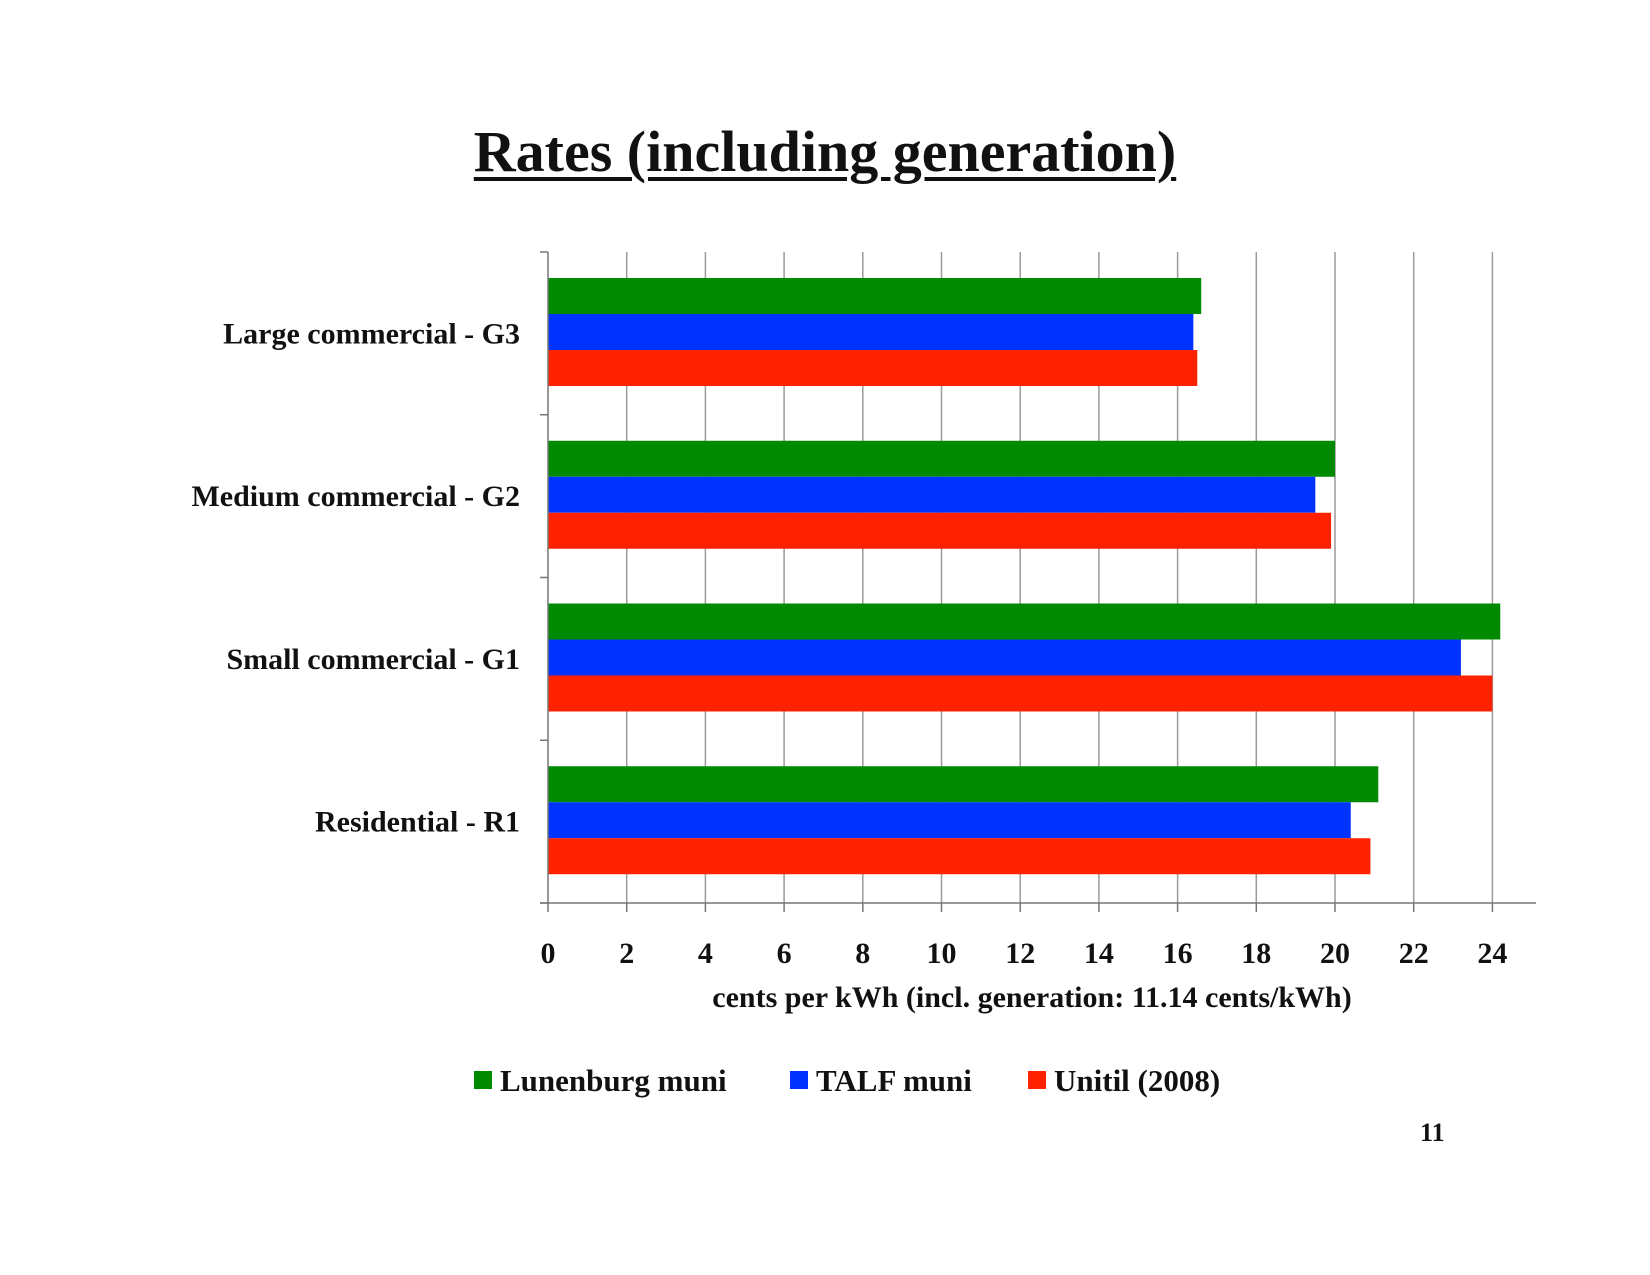  I want to click on x-tick-label-4: 4, so click(705, 953).